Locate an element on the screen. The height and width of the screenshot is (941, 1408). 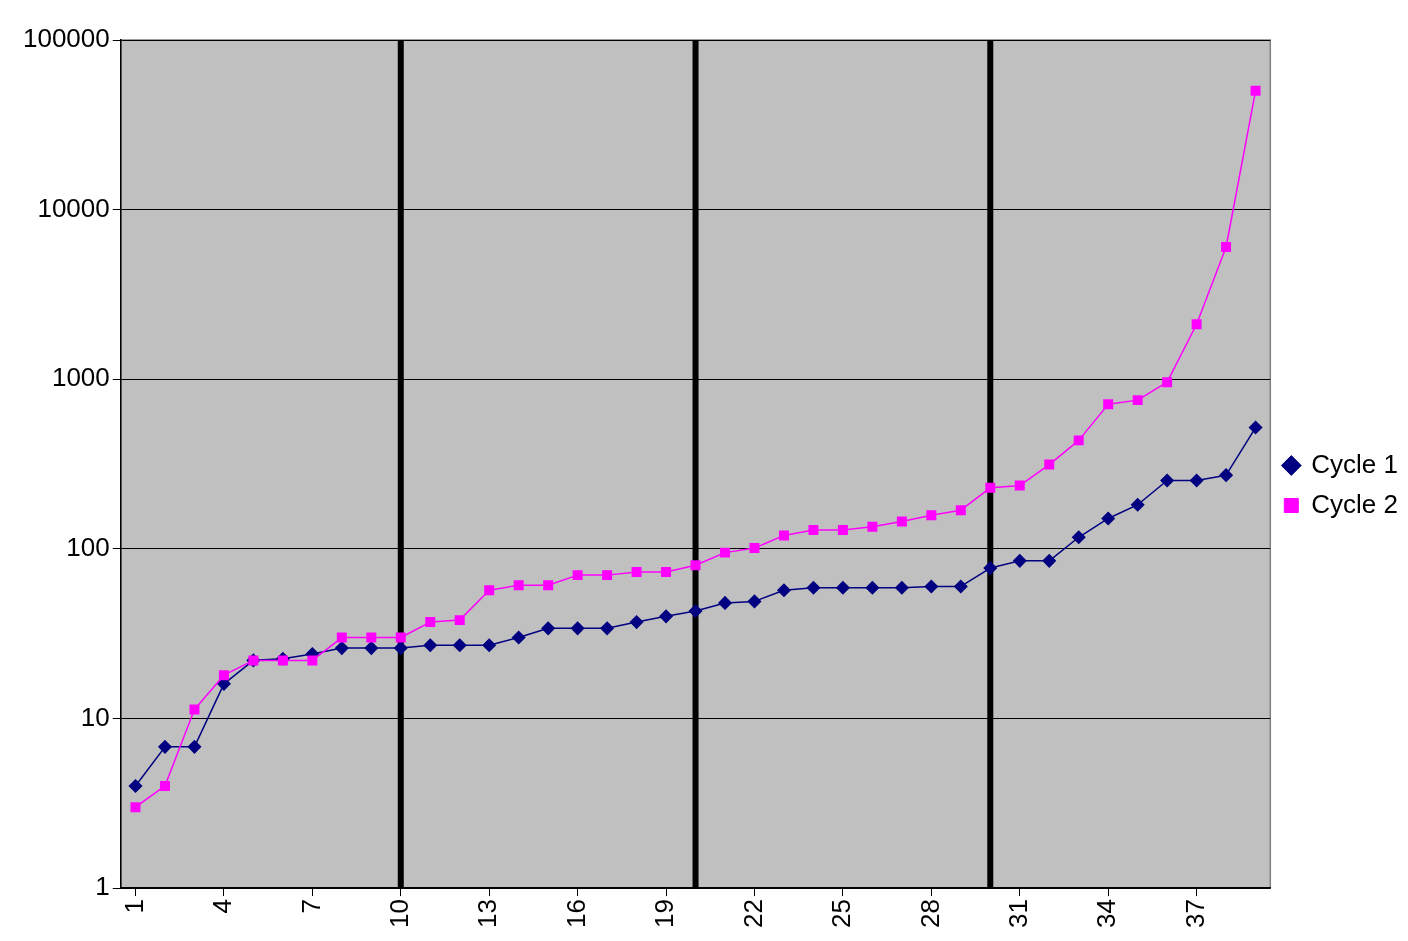
x-tick-label: 7 is located at coordinates (310, 906).